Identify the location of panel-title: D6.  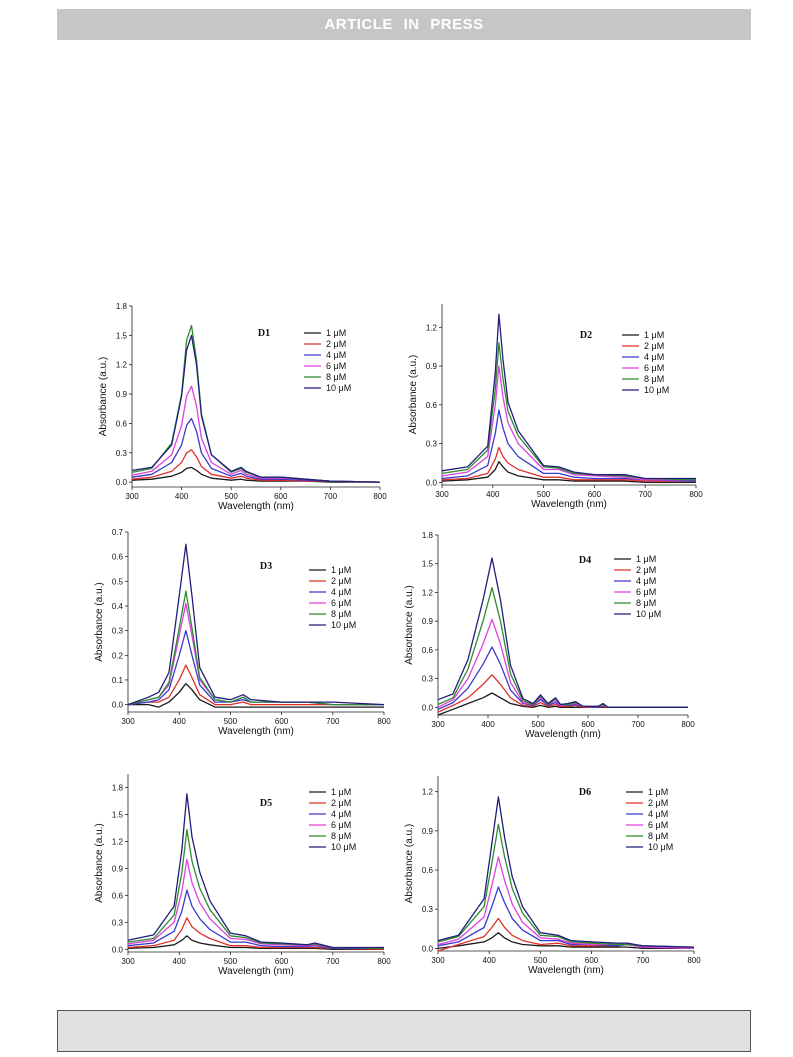
(585, 792).